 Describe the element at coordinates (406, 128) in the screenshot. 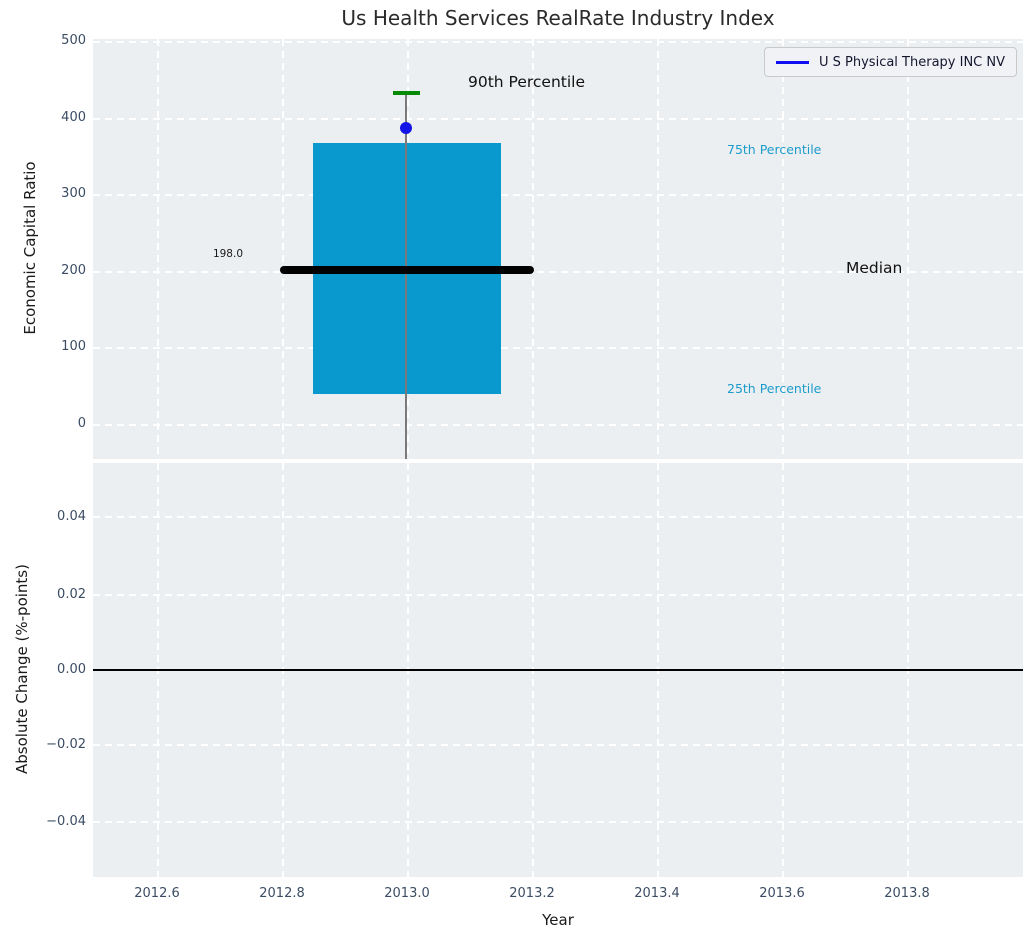

I see `company-data-point` at that location.